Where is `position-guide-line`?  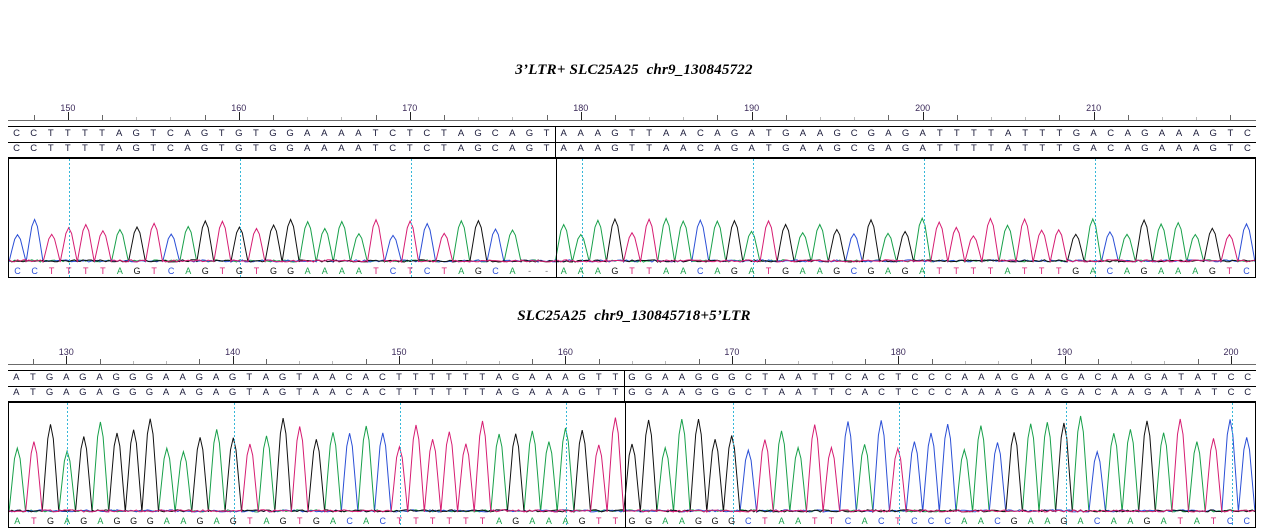 position-guide-line is located at coordinates (582, 218).